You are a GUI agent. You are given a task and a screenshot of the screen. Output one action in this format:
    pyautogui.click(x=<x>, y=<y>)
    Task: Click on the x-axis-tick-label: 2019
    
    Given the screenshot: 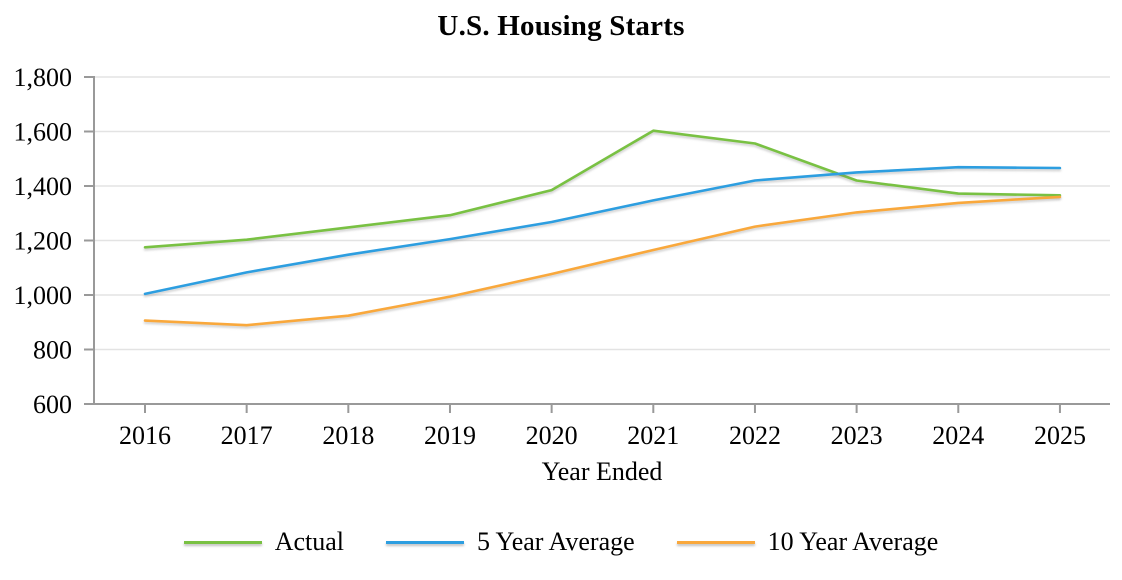 What is the action you would take?
    pyautogui.click(x=450, y=435)
    